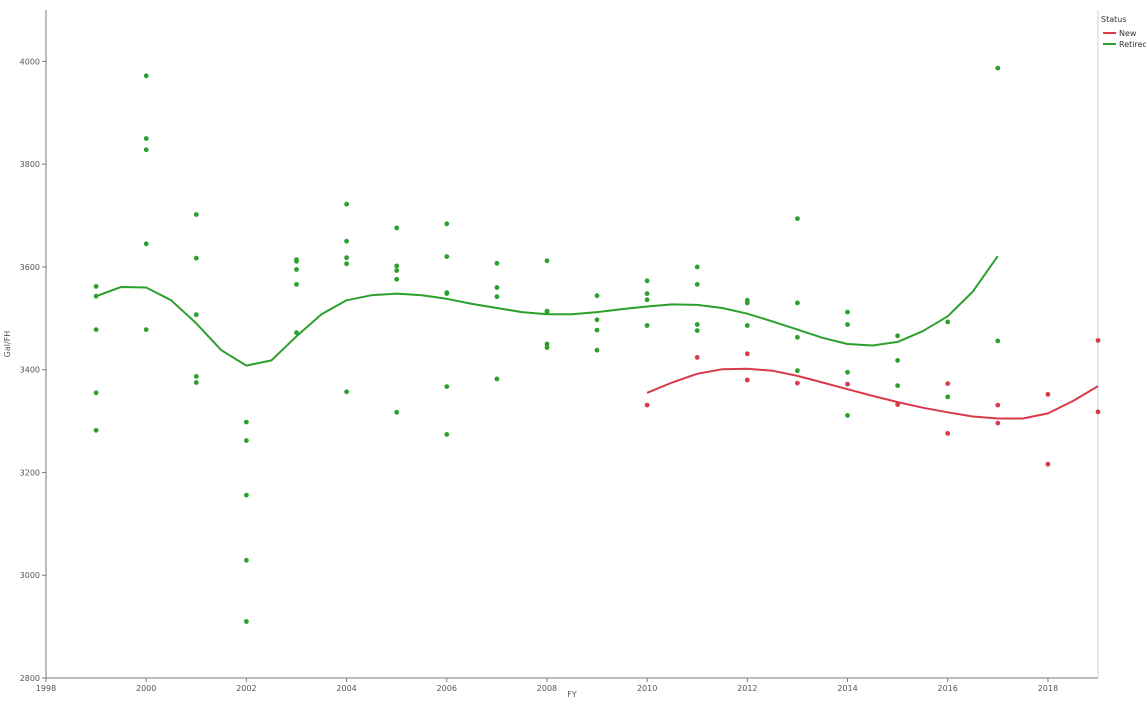 This screenshot has width=1146, height=706. Describe the element at coordinates (46, 688) in the screenshot. I see `x-tick-label: 1998` at that location.